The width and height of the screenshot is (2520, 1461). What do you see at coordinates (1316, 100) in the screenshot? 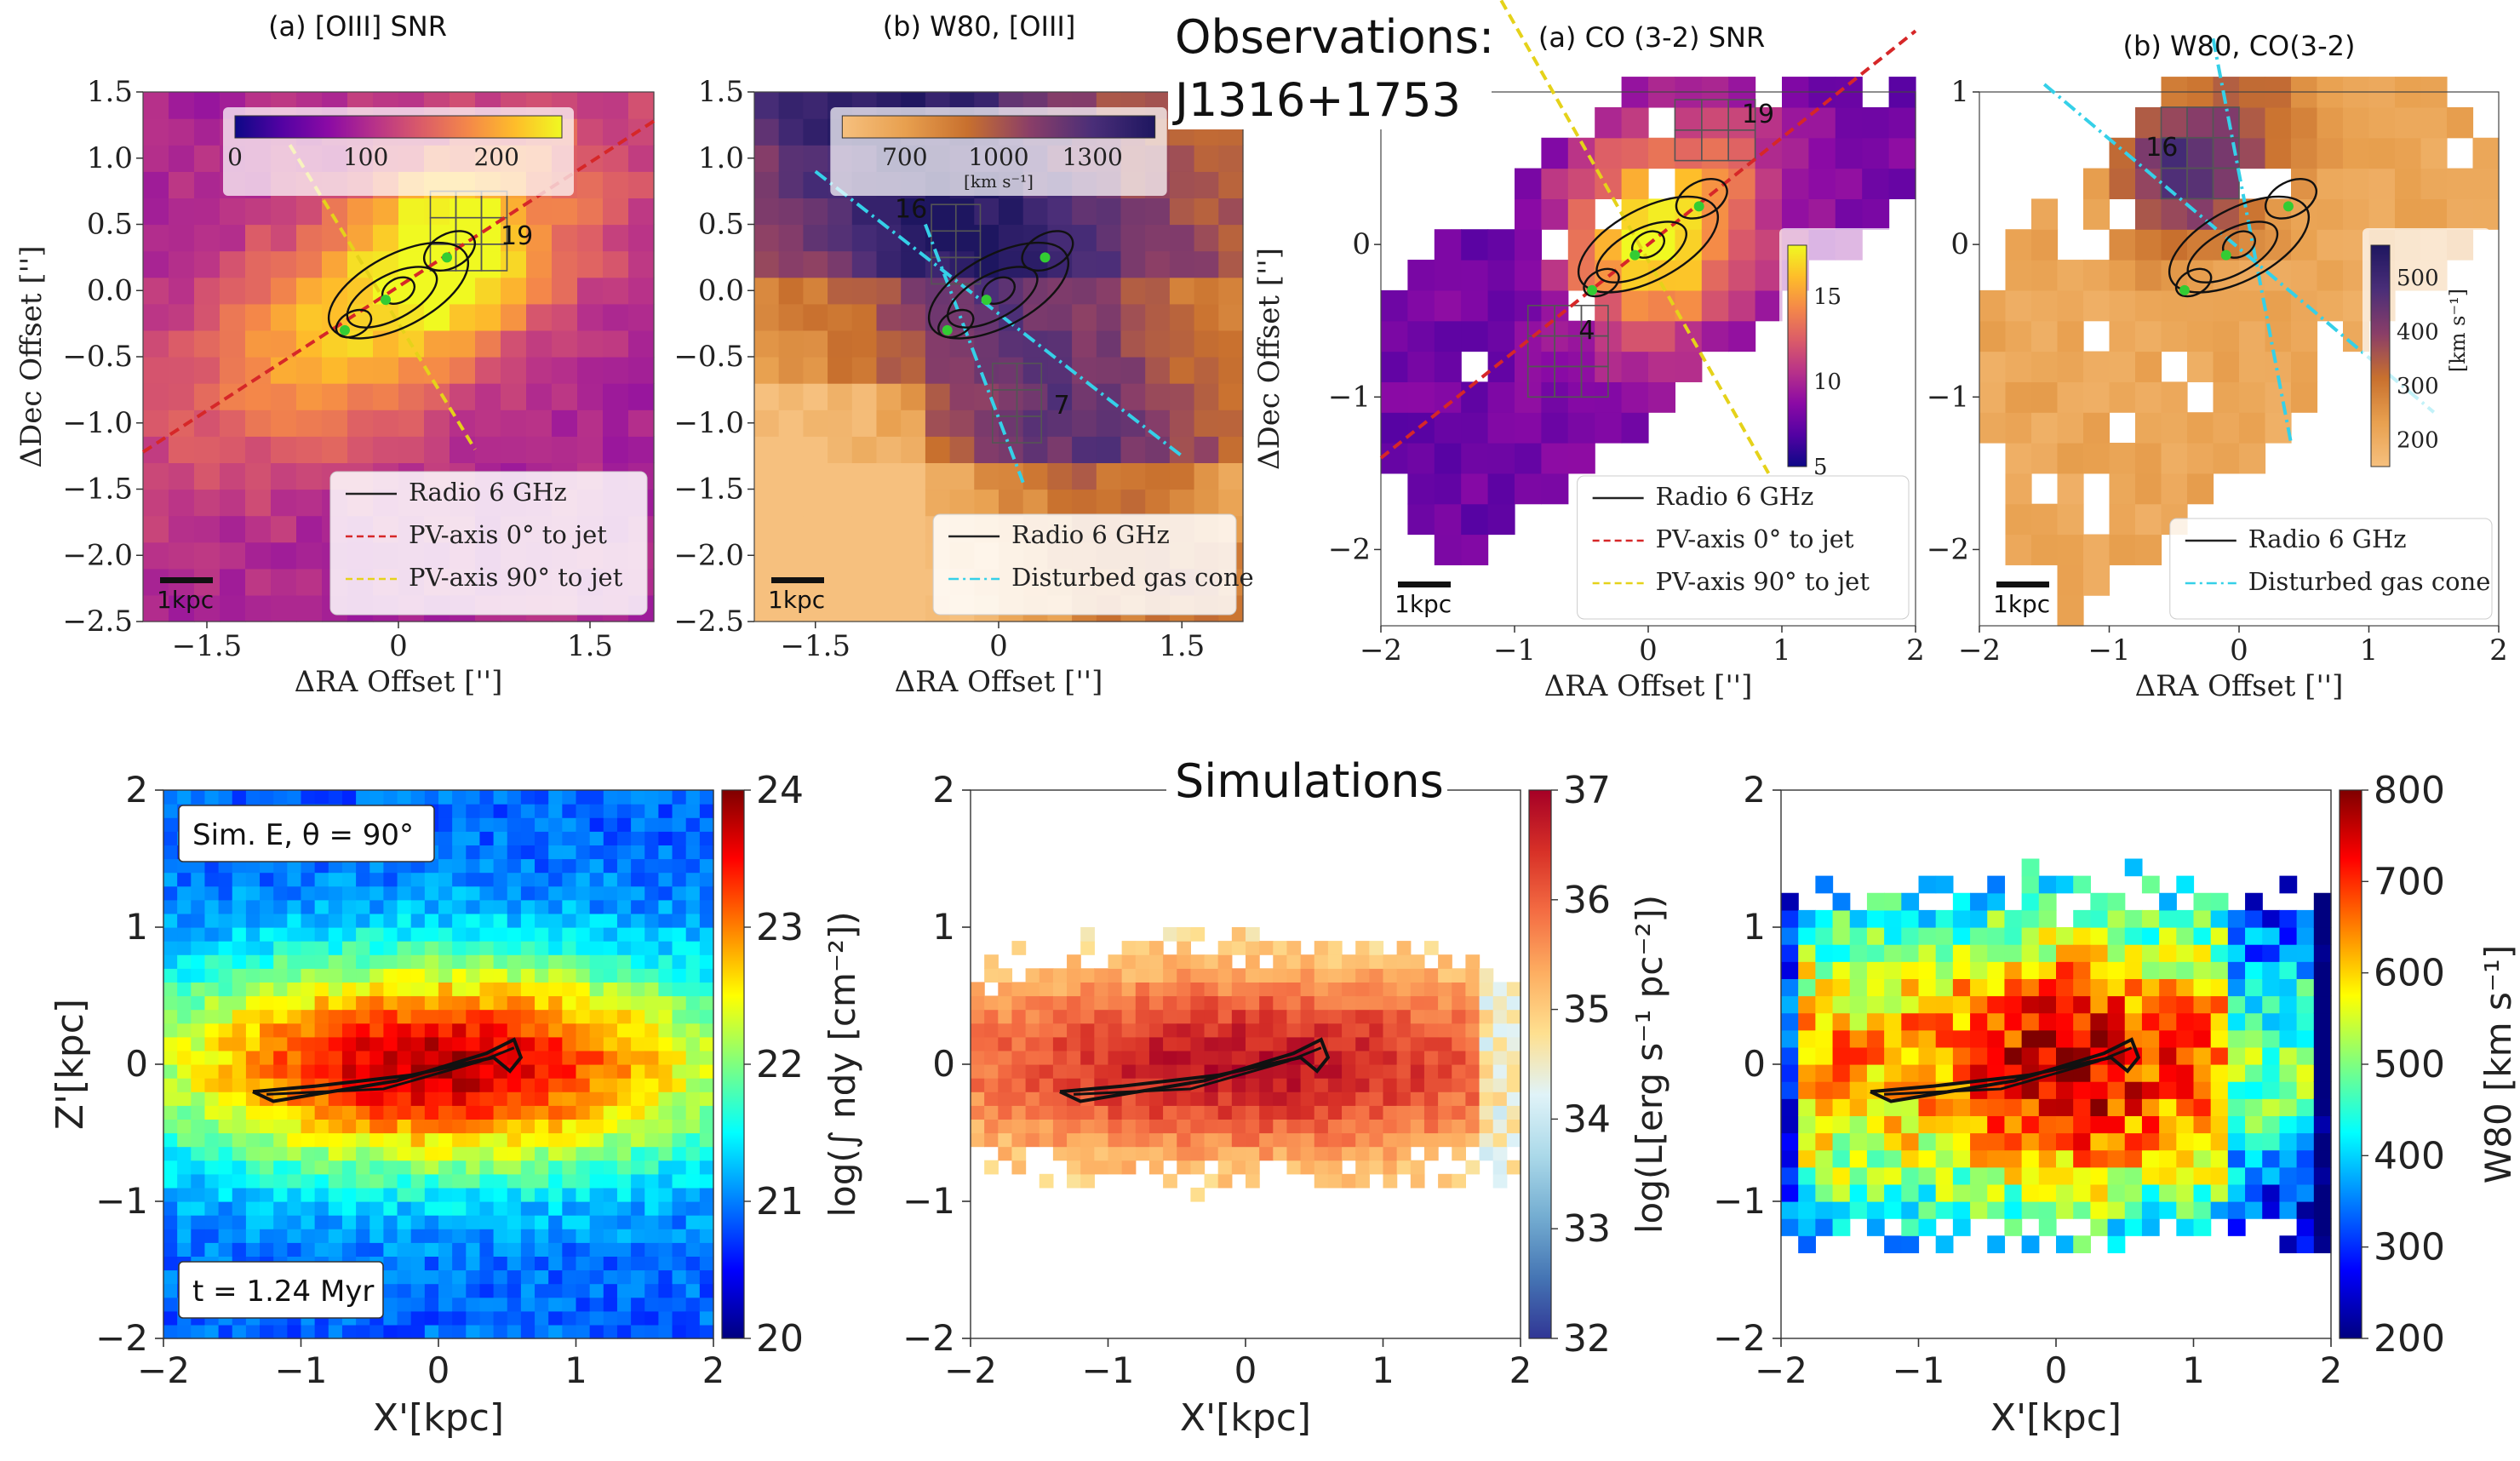
I see `target-name: J1316+1753` at bounding box center [1316, 100].